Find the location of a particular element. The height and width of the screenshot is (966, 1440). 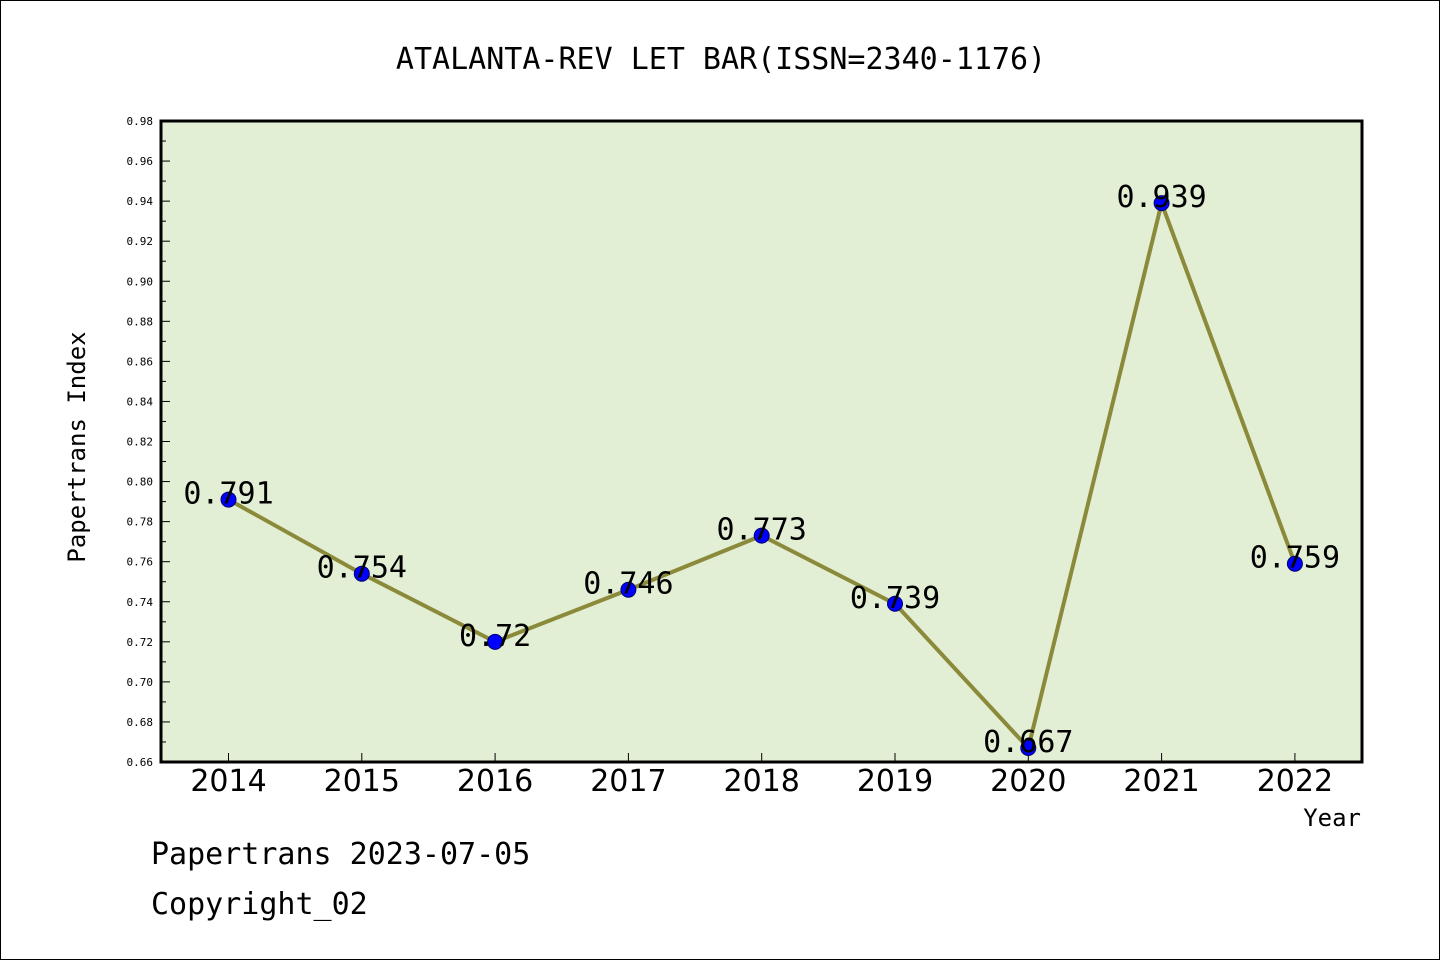

footer-date: Papertrans 2023-07-05 is located at coordinates (340, 854).